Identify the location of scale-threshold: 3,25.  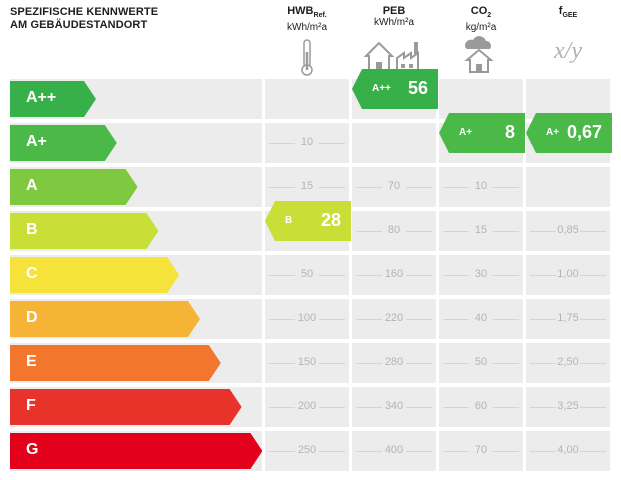
(568, 406).